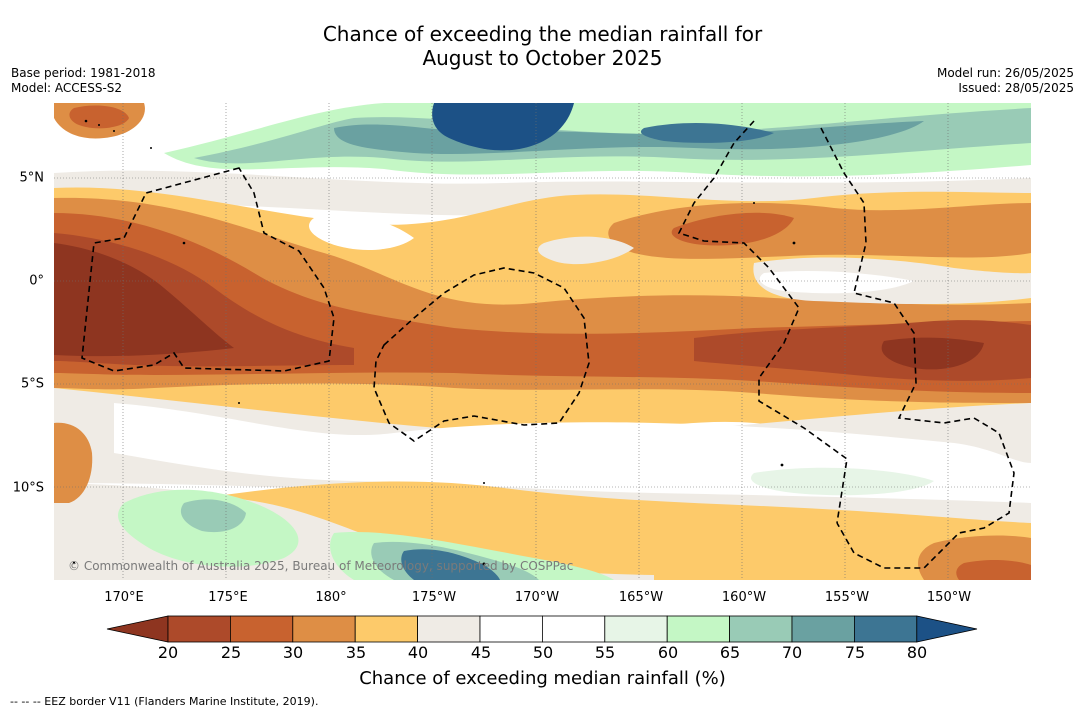 The width and height of the screenshot is (1085, 713). Describe the element at coordinates (947, 629) in the screenshot. I see `colorbar-arrow-high` at that location.